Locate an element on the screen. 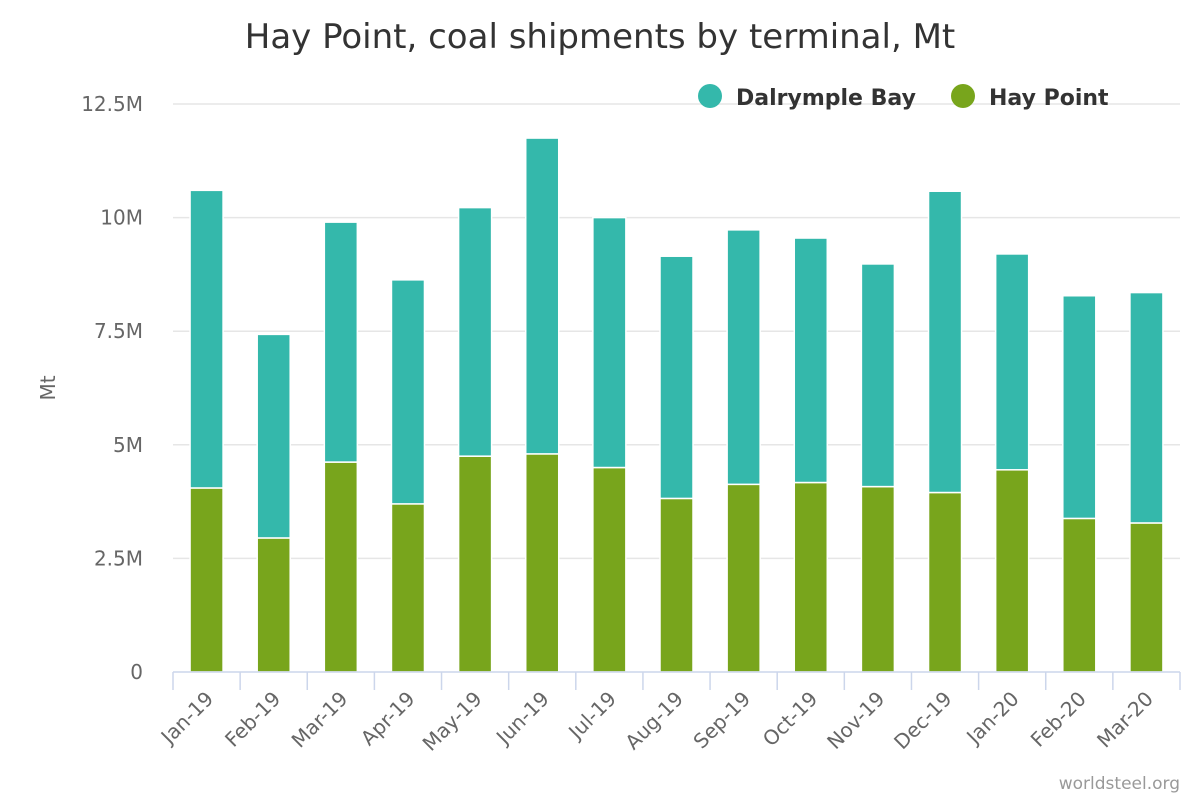 The height and width of the screenshot is (800, 1200). y-tick-label: 2.5M is located at coordinates (118, 558).